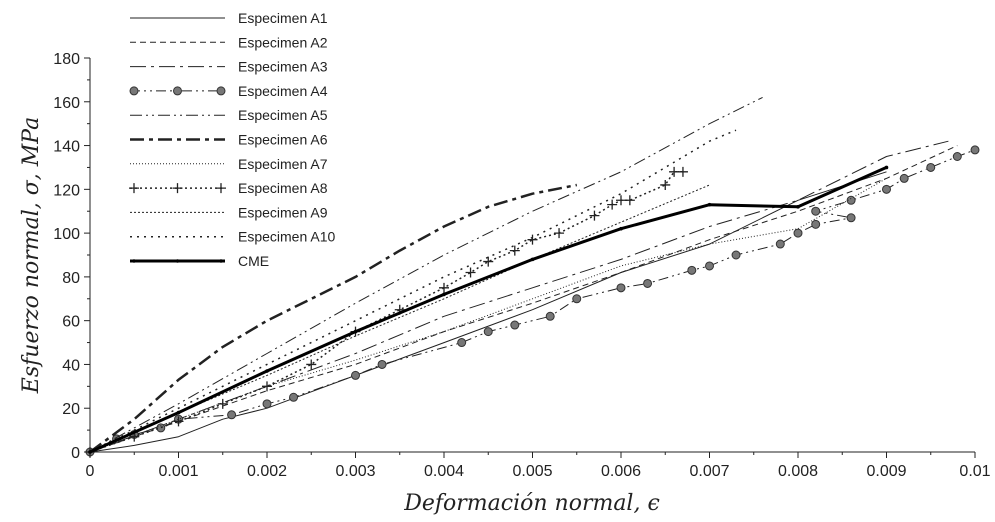  Describe the element at coordinates (228, 188) in the screenshot. I see `legend-item: Especimen A8` at that location.